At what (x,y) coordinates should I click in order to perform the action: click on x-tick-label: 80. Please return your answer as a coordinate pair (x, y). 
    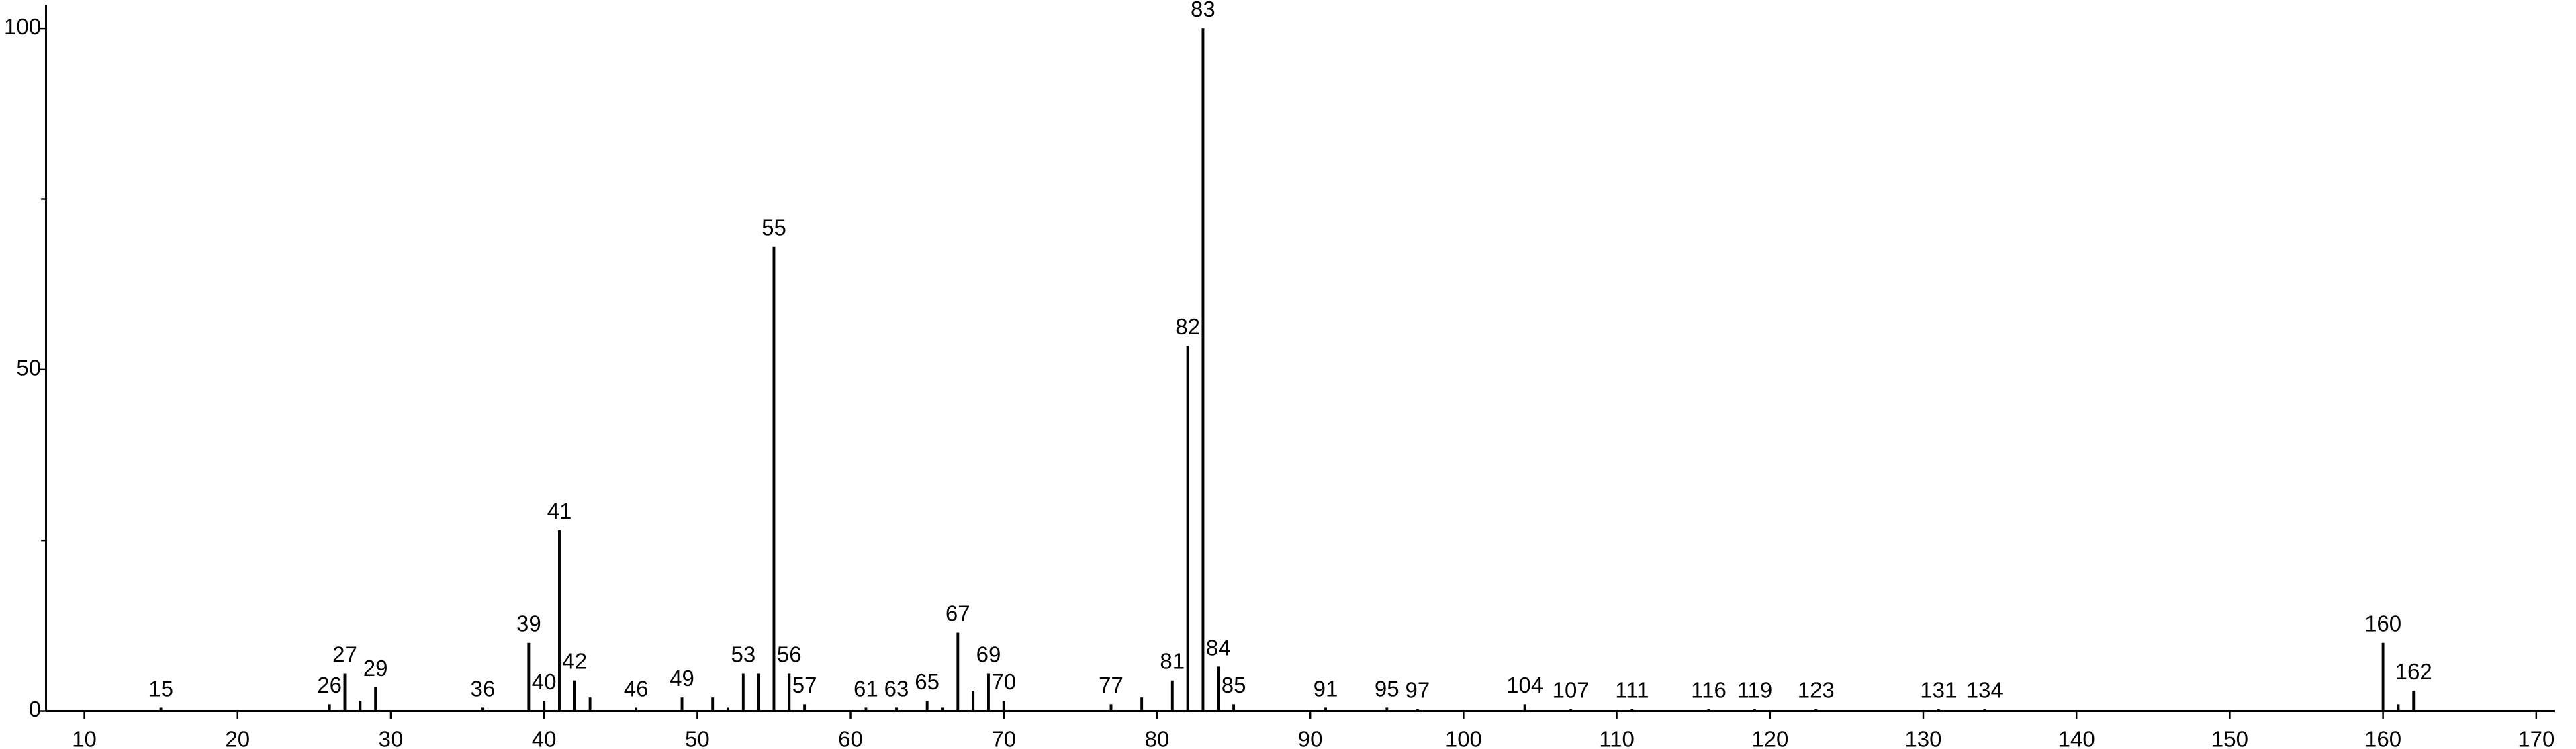
    Looking at the image, I should click on (1157, 738).